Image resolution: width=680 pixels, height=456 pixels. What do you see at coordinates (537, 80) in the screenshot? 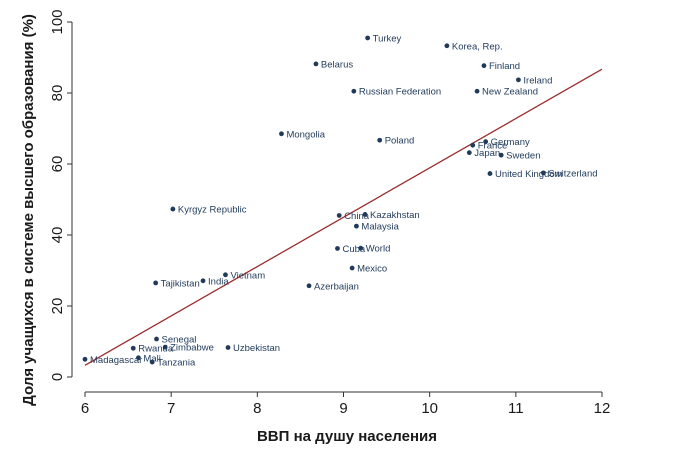
I see `point-label: Ireland` at bounding box center [537, 80].